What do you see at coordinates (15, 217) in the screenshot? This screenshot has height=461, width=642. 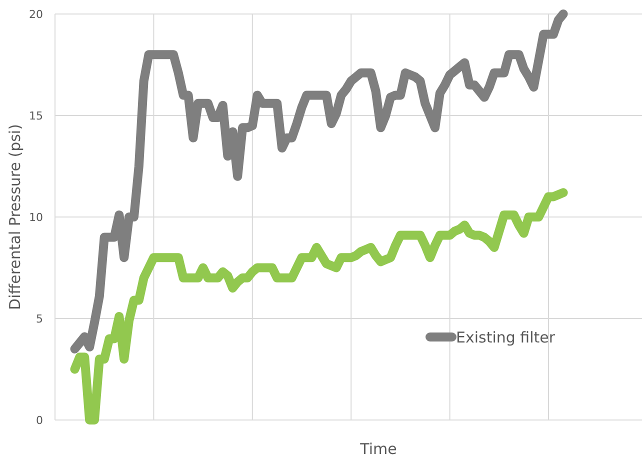 I see `y-axis-title: Differental Pressure (psi)` at bounding box center [15, 217].